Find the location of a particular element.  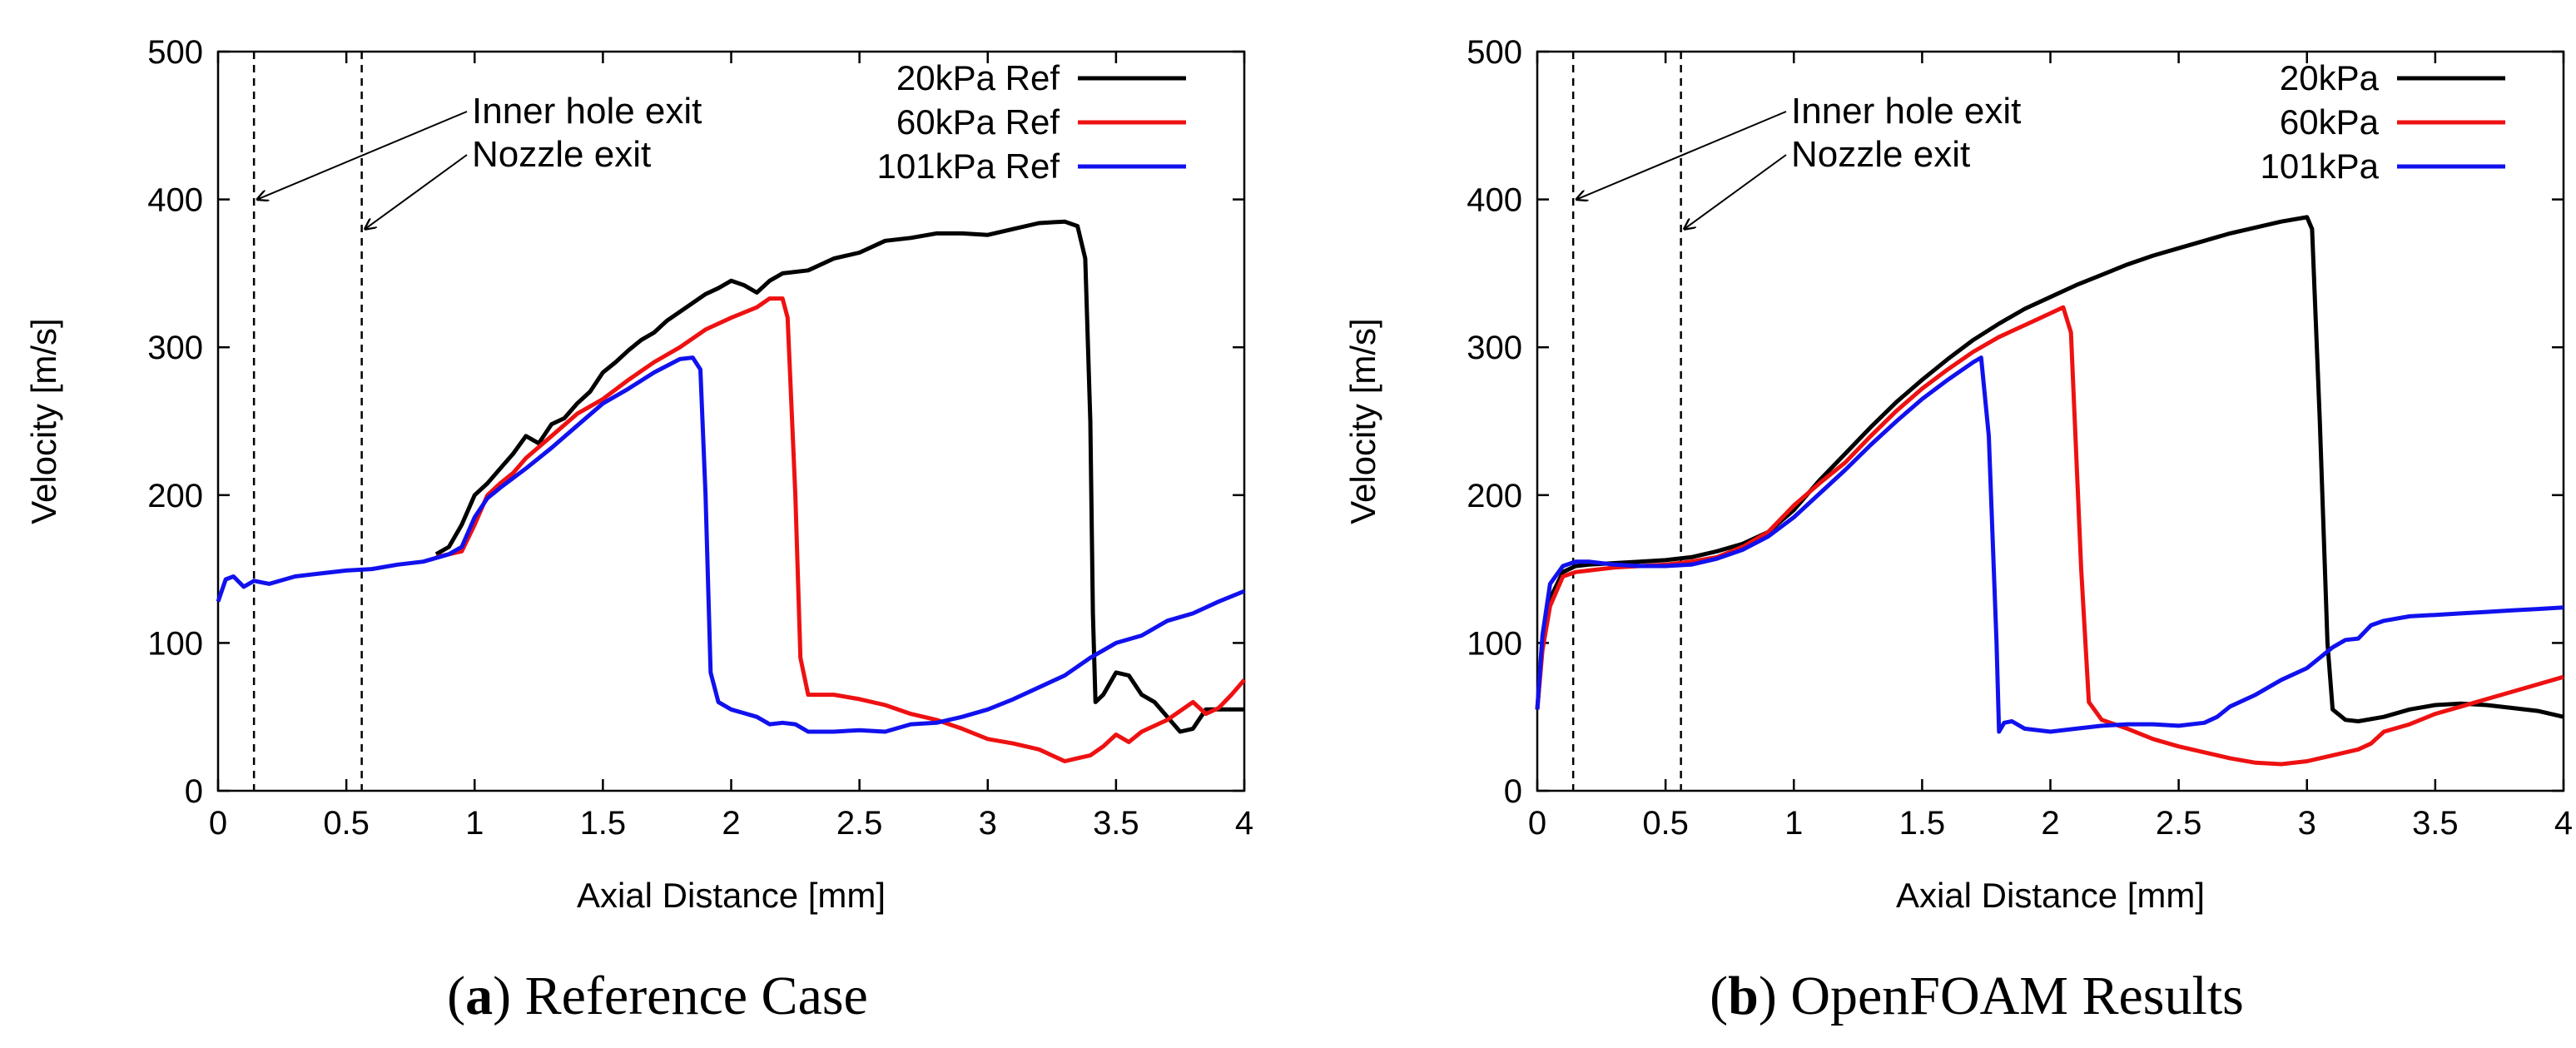

panel-caption: (b) OpenFOAM Results is located at coordinates (1977, 996).